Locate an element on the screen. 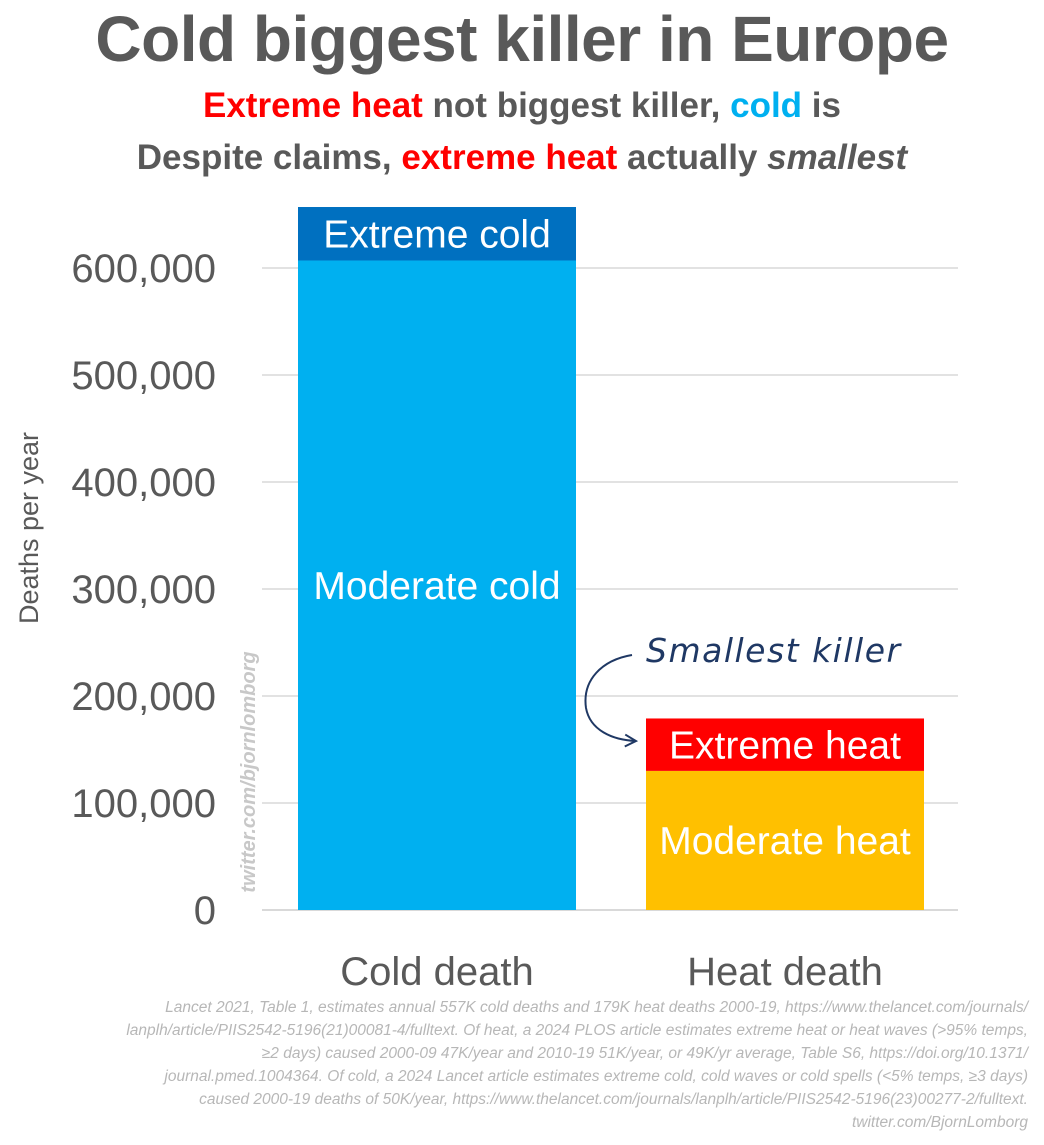 This screenshot has width=1044, height=1145. subtitle-run: cold is located at coordinates (766, 105).